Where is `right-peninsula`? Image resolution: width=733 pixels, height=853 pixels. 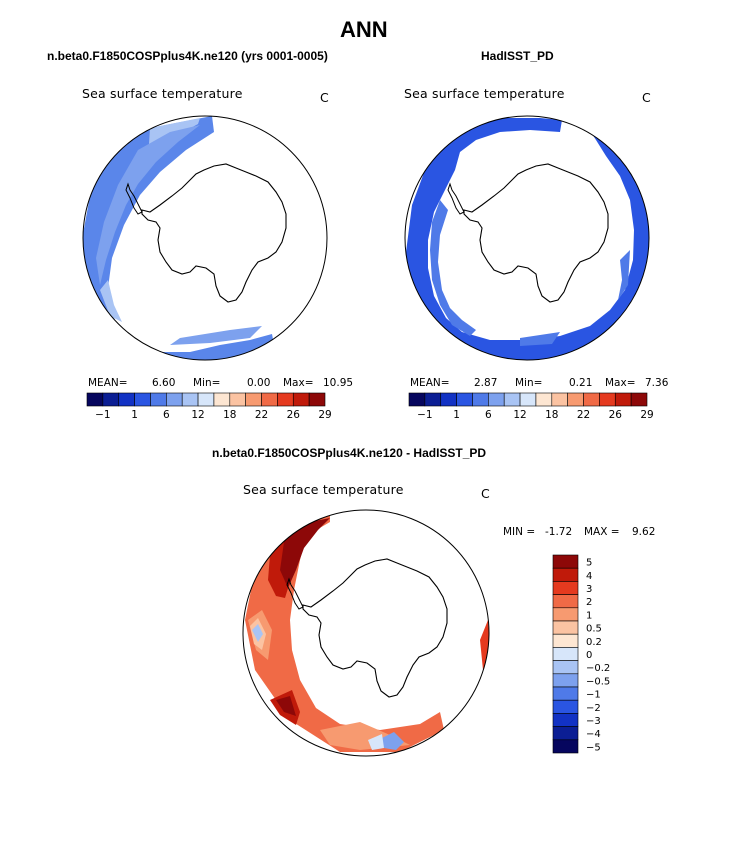 right-peninsula is located at coordinates (456, 198).